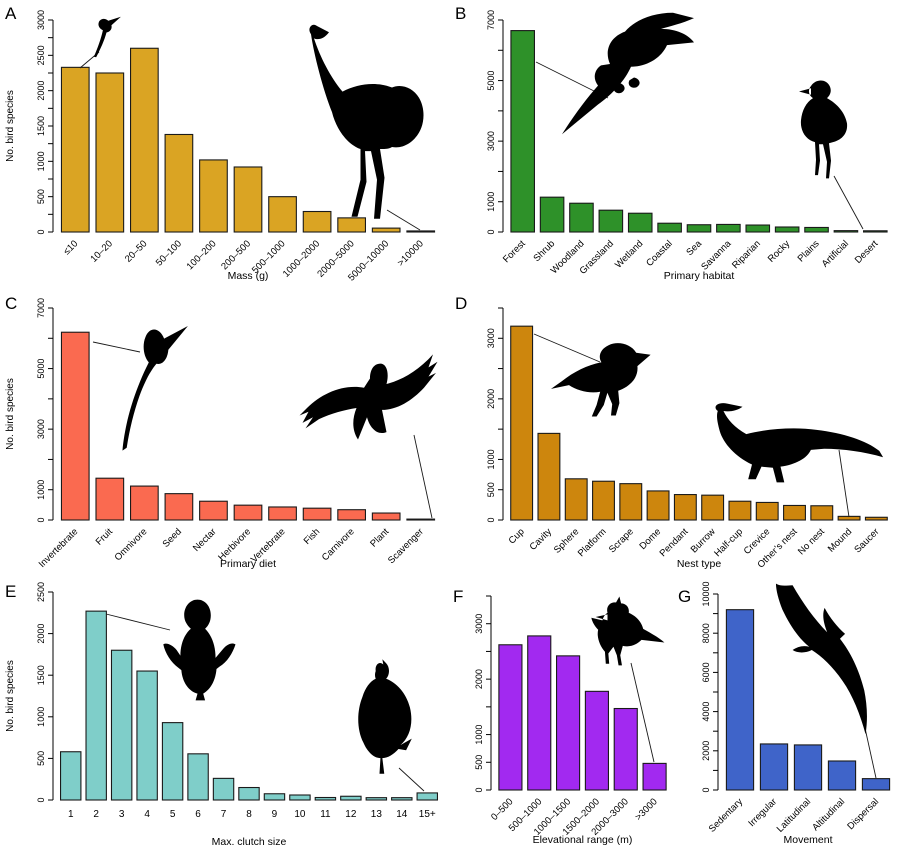  What do you see at coordinates (491, 489) in the screenshot?
I see `y-tick-label: 500` at bounding box center [491, 489].